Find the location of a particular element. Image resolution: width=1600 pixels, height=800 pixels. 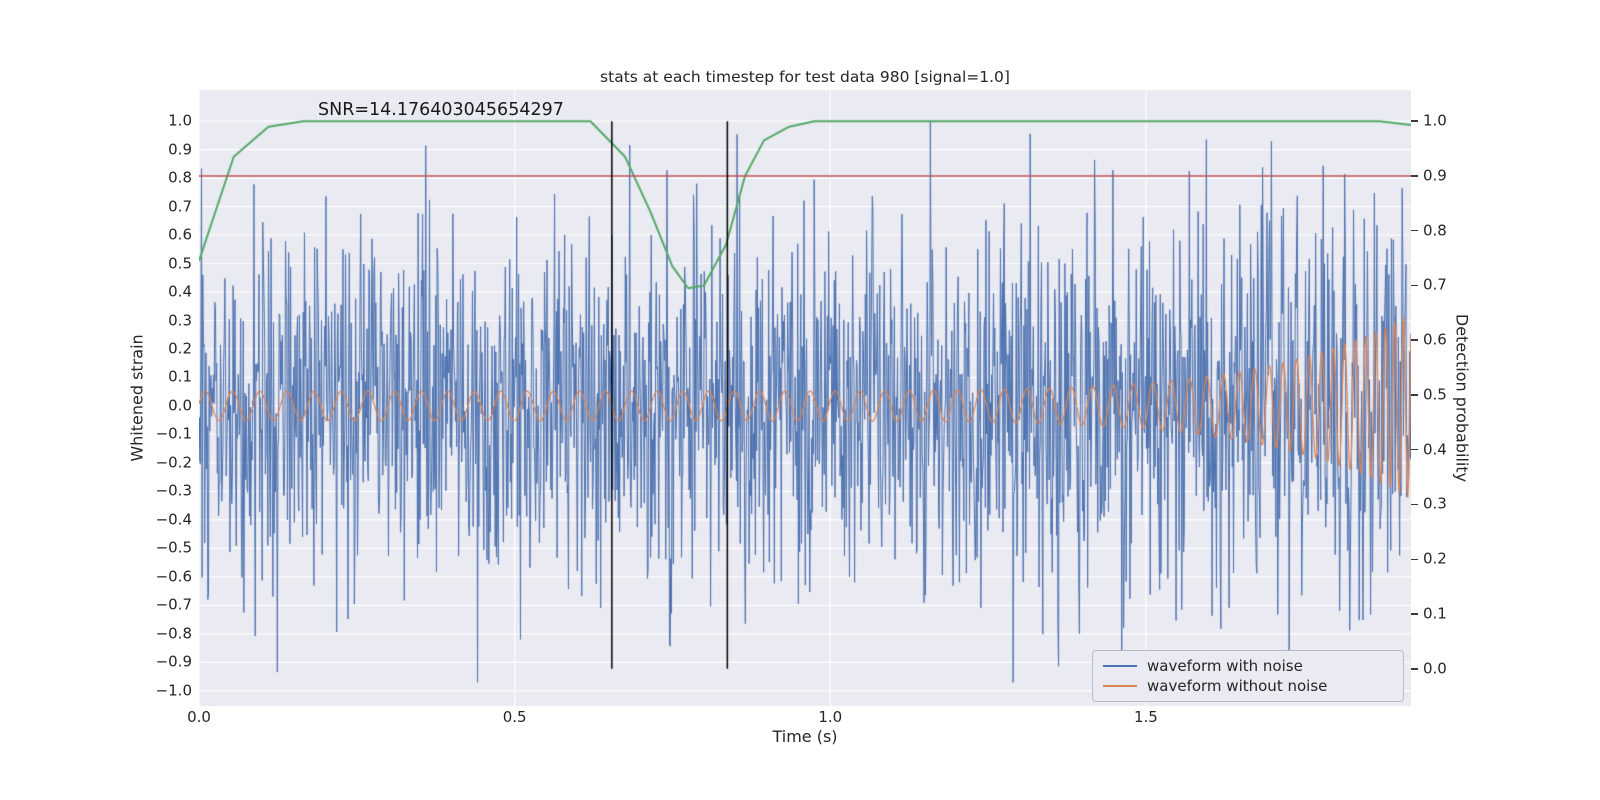

legend-item-with-noise: waveform with noise is located at coordinates (1248, 666).